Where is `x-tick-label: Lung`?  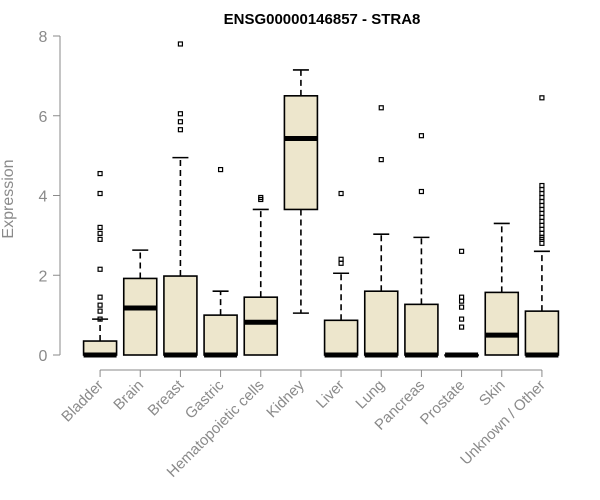 x-tick-label: Lung is located at coordinates (370, 395).